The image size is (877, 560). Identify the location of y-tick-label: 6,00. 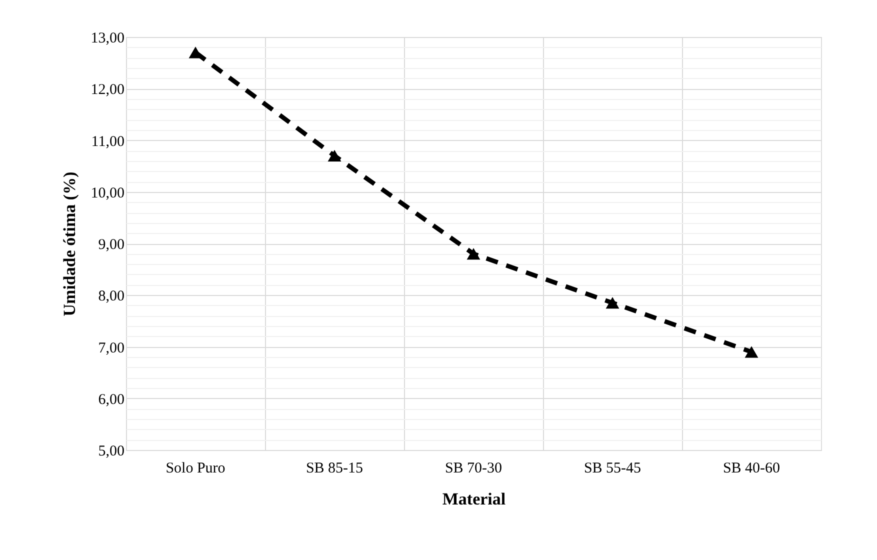
(111, 400).